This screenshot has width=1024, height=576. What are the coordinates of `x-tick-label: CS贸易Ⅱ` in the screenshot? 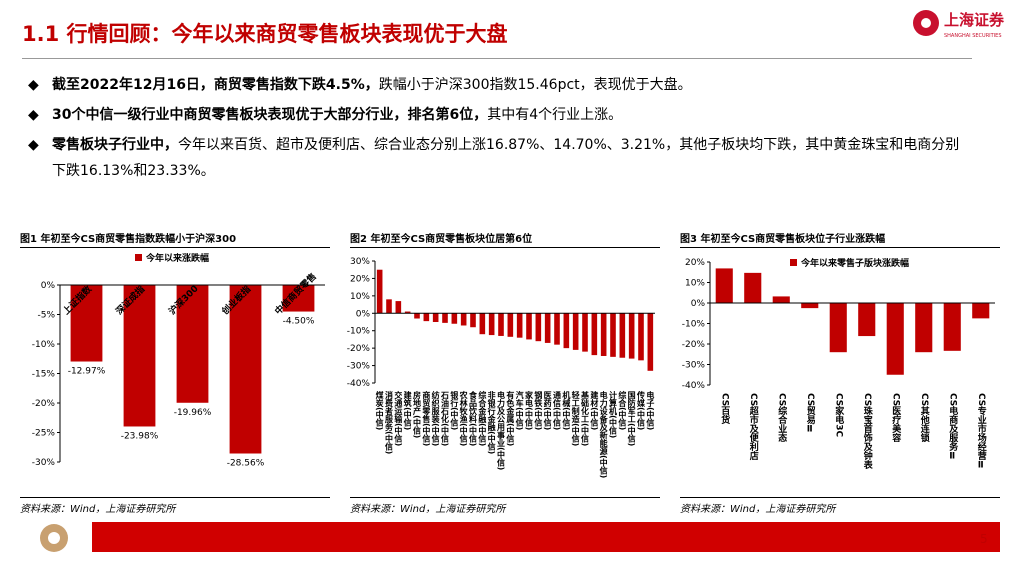 It's located at (810, 413).